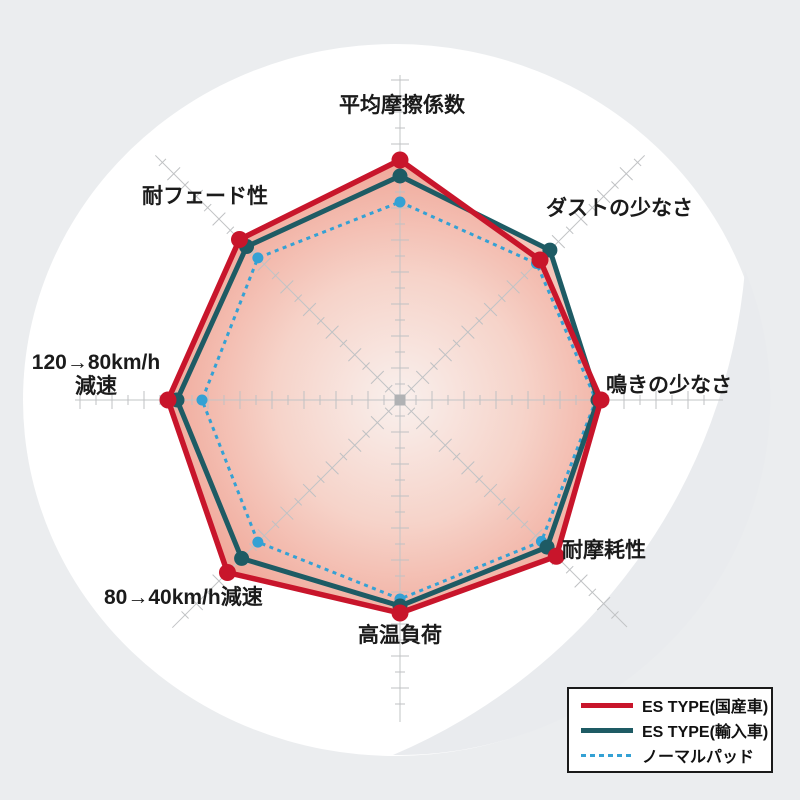 This screenshot has height=800, width=800. Describe the element at coordinates (705, 707) in the screenshot. I see `legend-label: ES TYPE(国産車)` at that location.